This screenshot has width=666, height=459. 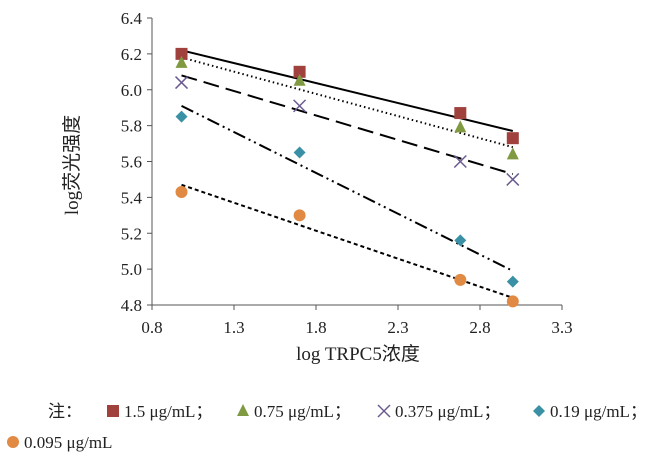 What do you see at coordinates (131, 54) in the screenshot?
I see `y-tick-label: 6.2` at bounding box center [131, 54].